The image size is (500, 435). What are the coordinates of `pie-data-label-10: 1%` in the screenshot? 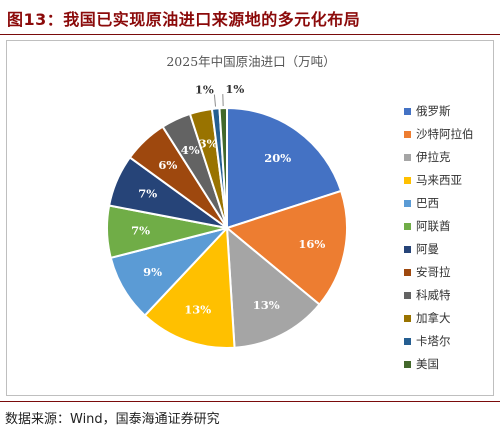 It's located at (204, 90).